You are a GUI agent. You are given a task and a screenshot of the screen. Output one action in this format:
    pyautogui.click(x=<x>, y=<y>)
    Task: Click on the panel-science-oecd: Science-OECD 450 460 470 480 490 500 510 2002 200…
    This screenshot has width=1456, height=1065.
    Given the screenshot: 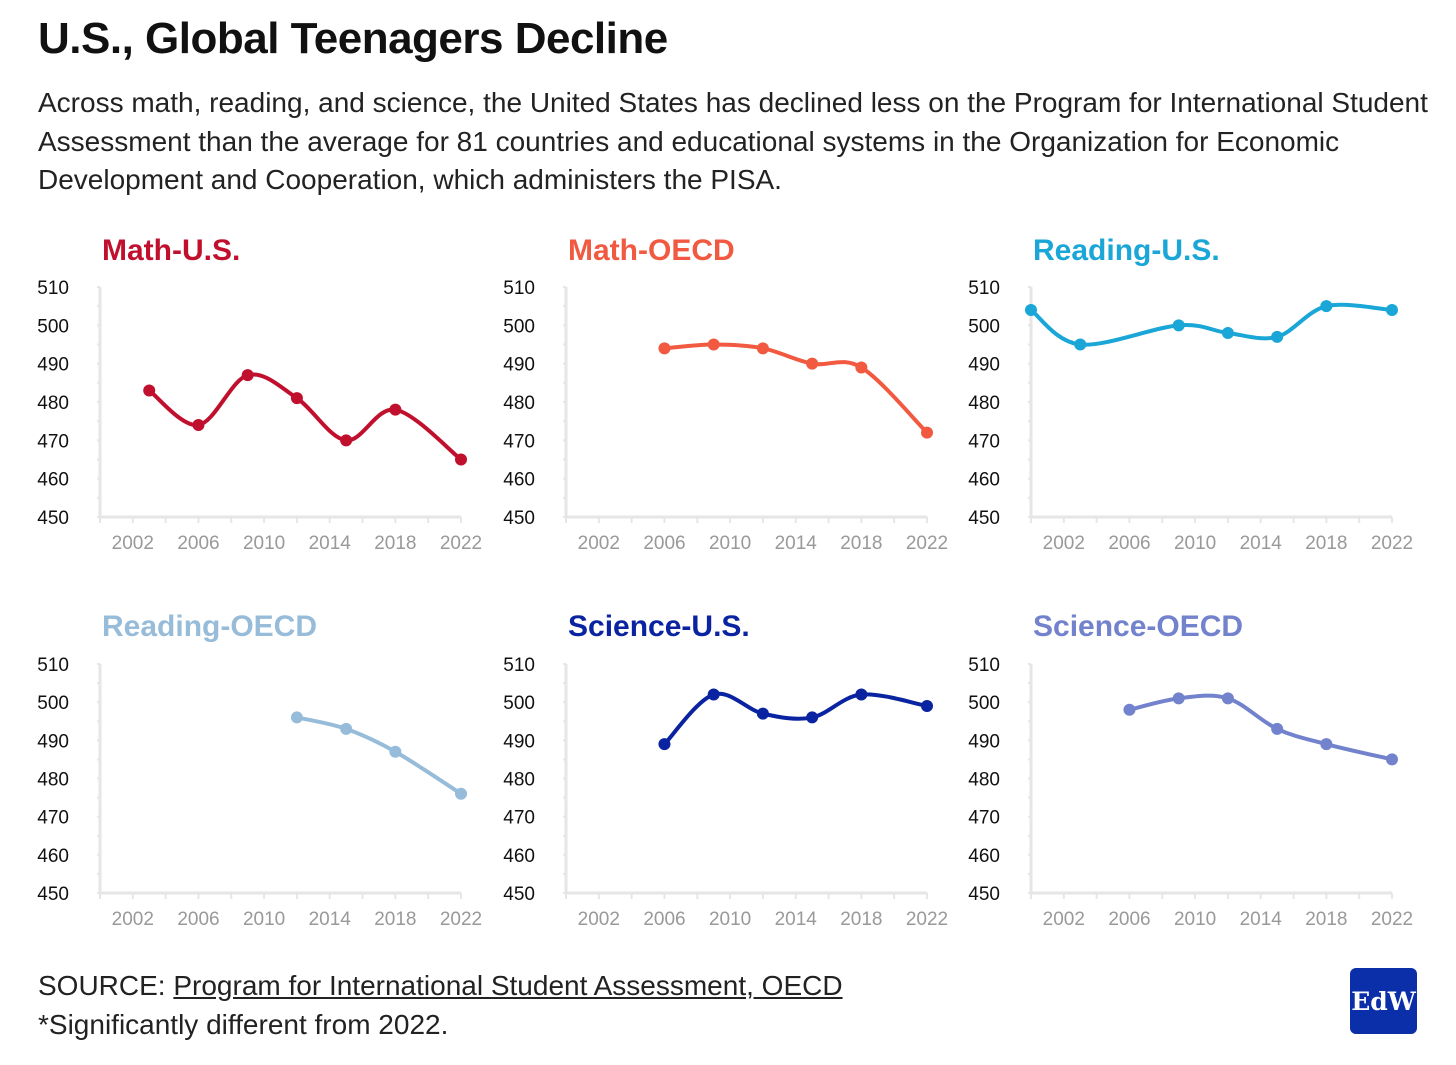 What is the action you would take?
    pyautogui.click(x=1190, y=770)
    